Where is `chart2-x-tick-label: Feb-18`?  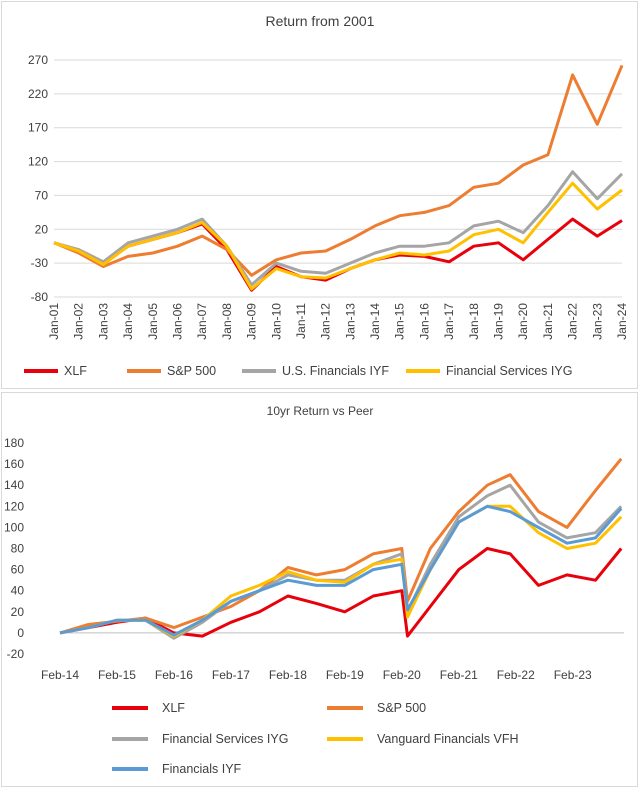
chart2-x-tick-label: Feb-18 is located at coordinates (288, 675).